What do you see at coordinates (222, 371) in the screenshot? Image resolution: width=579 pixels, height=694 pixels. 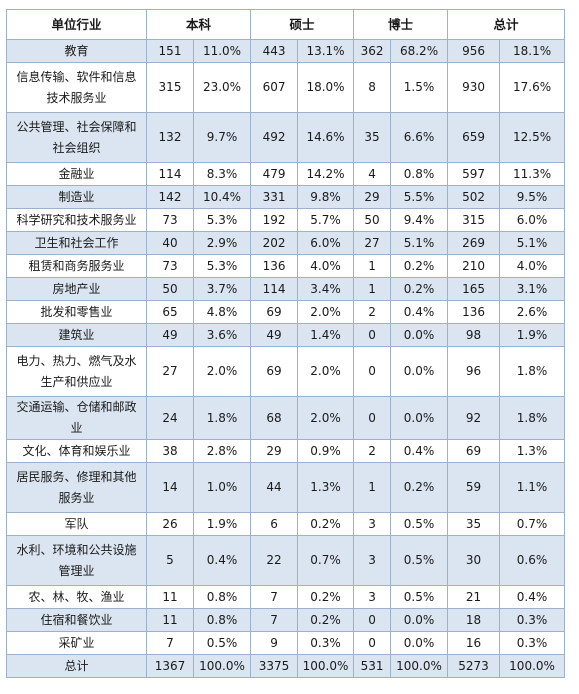 I see `bachelor-percent-cell: 2.0%` at bounding box center [222, 371].